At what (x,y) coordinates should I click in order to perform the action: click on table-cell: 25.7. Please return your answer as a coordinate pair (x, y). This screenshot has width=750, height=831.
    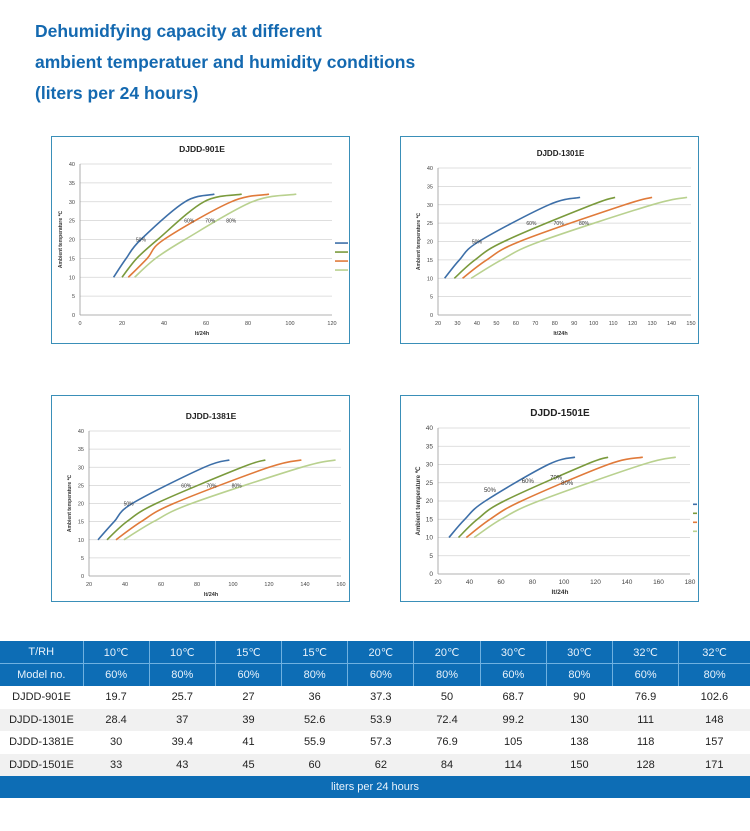
    Looking at the image, I should click on (182, 697).